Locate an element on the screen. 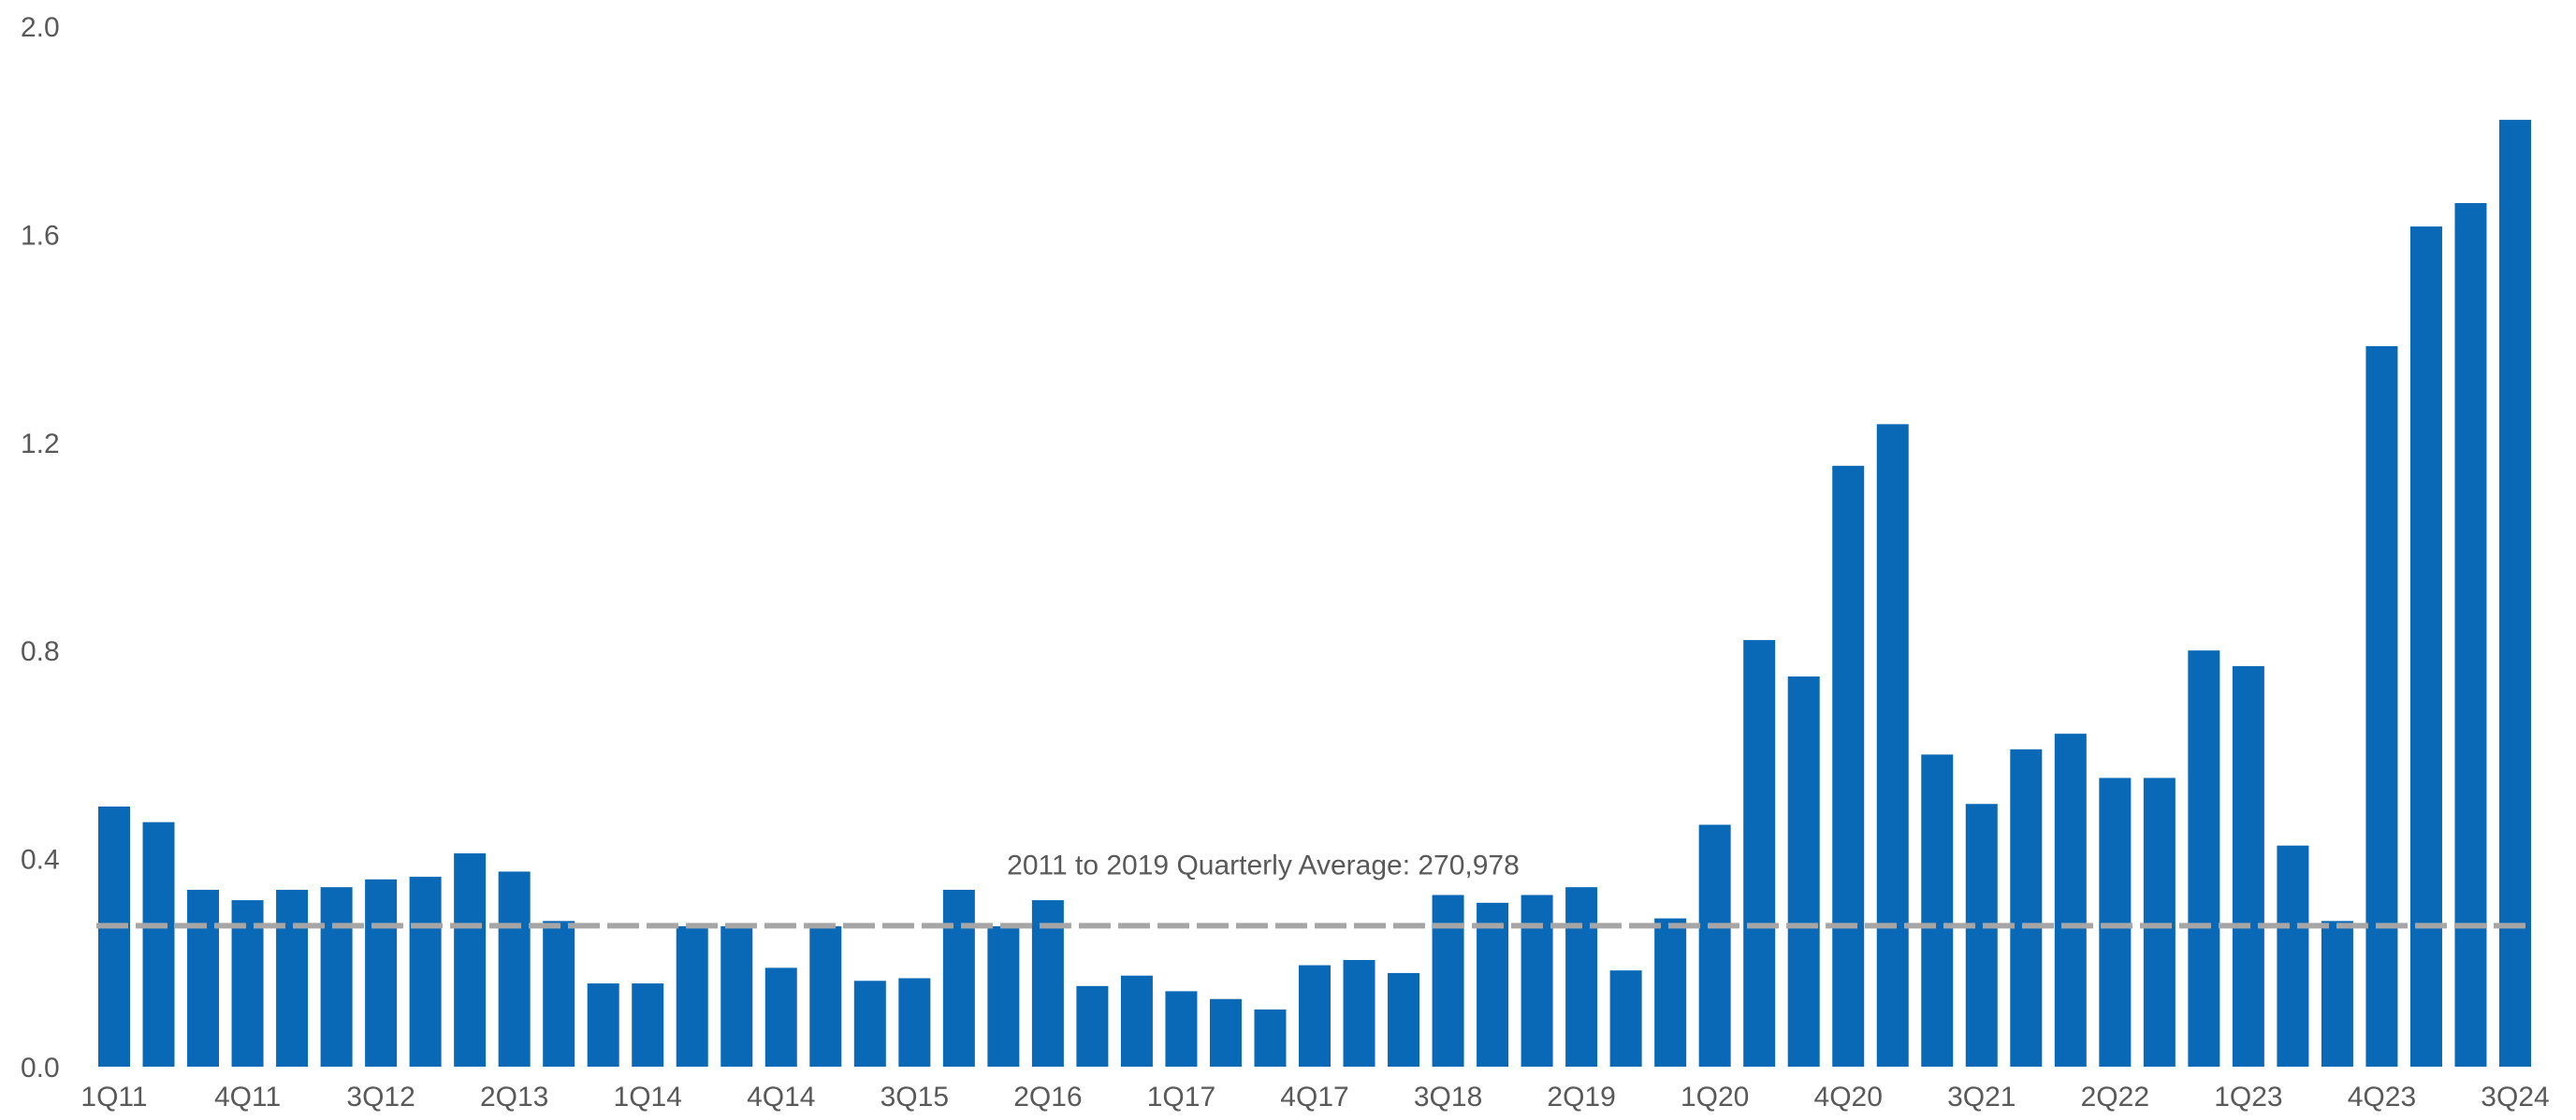  bar-2Q14 is located at coordinates (692, 996).